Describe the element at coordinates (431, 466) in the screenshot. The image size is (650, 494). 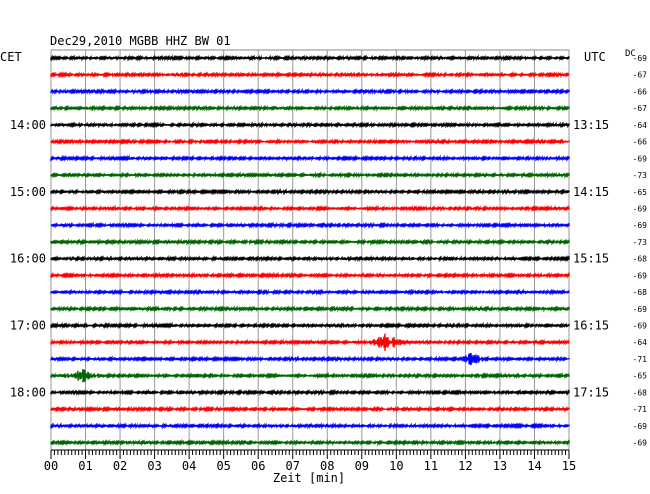
I see `x-tick-label: 11` at that location.